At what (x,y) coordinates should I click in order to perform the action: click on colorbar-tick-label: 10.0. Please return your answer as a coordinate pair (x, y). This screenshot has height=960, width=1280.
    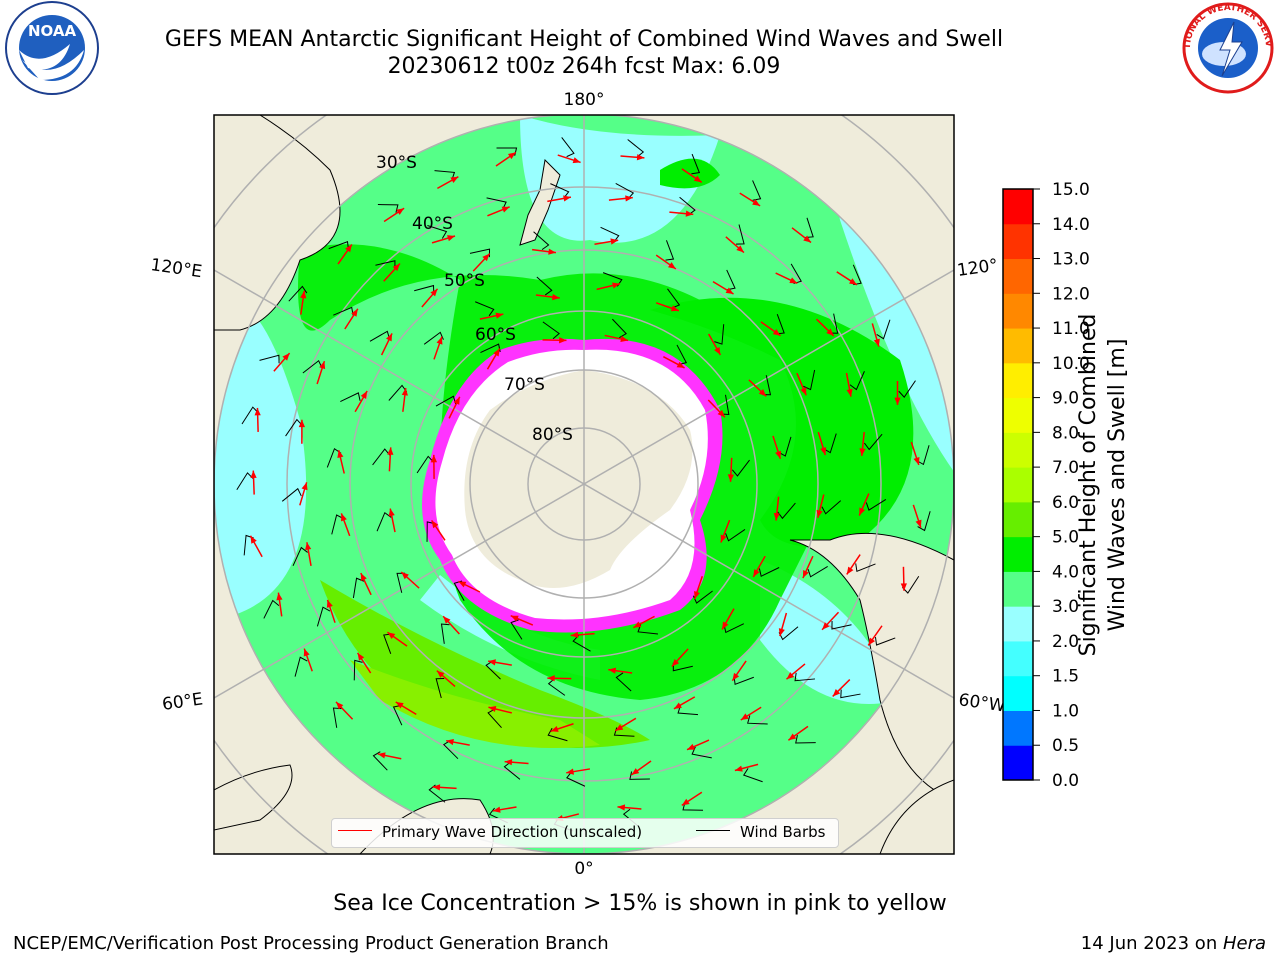
    Looking at the image, I should click on (1071, 364).